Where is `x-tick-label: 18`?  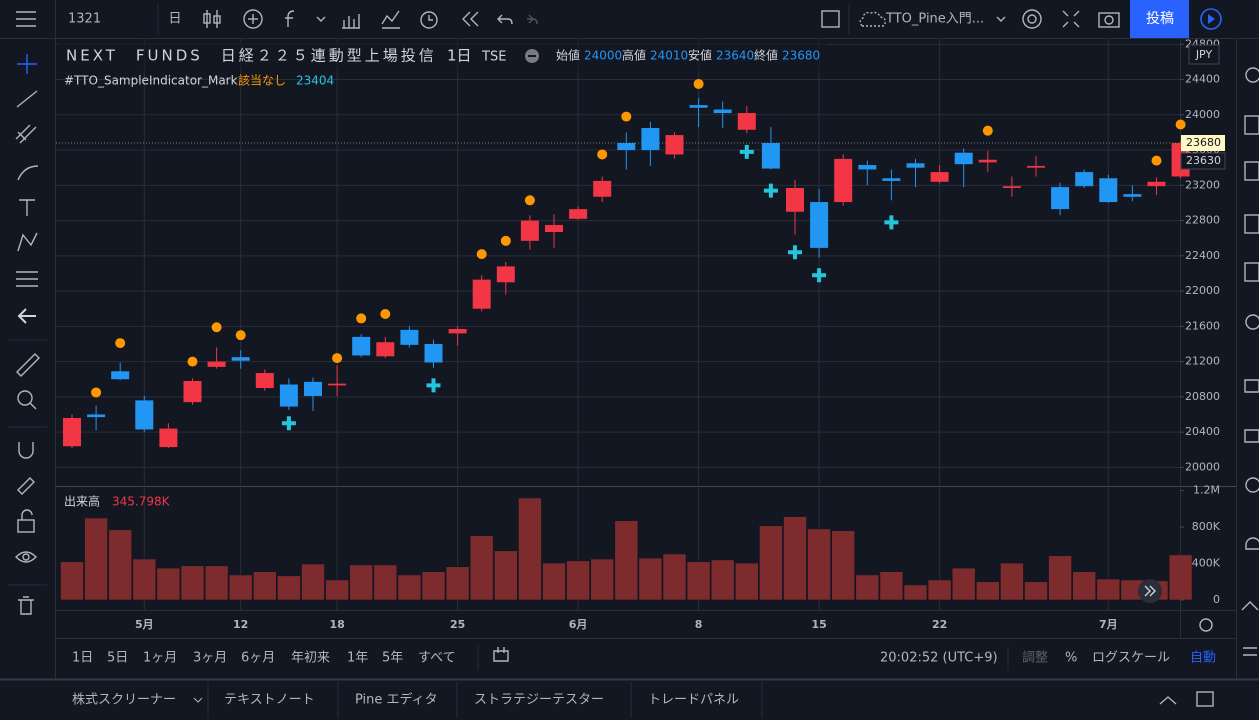
x-tick-label: 18 is located at coordinates (336, 624).